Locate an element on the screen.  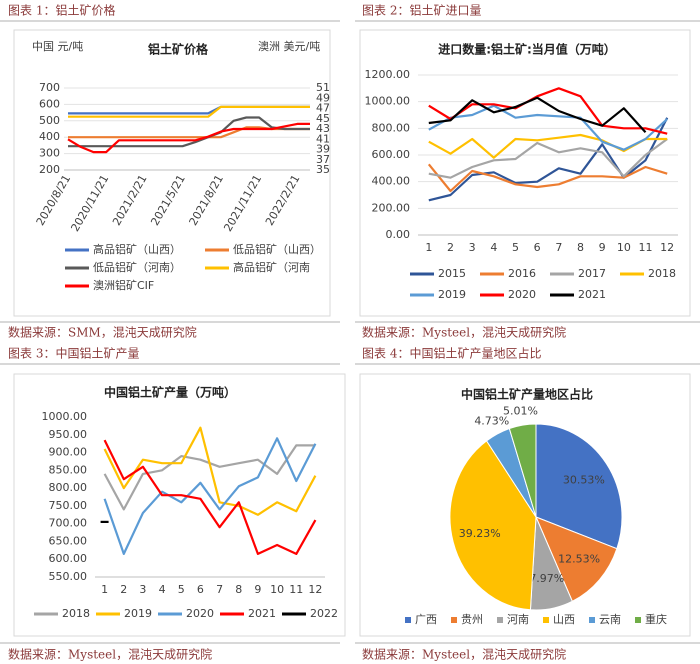
y2-axis-label: 澳洲 美元/吨 is located at coordinates (289, 46).